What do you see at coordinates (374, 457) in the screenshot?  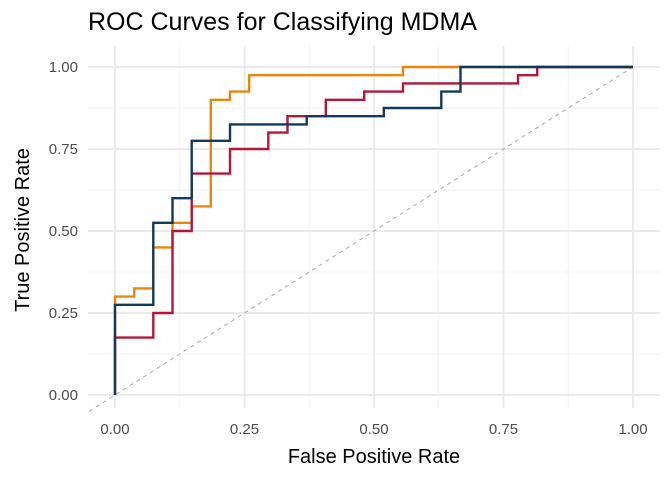 I see `x-axis-title: False Positive Rate` at bounding box center [374, 457].